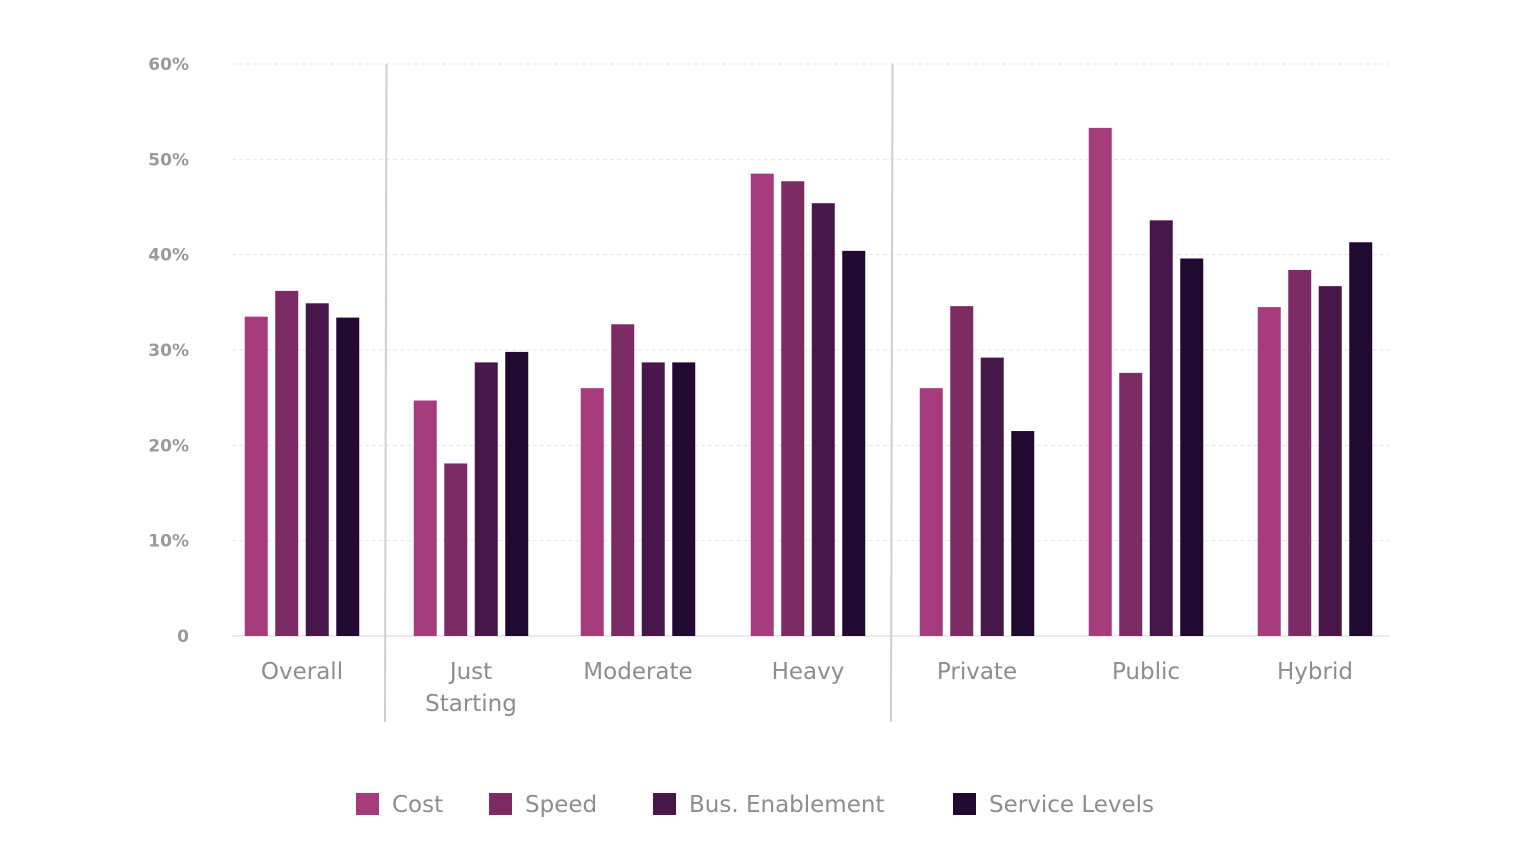 The width and height of the screenshot is (1521, 868). What do you see at coordinates (808, 672) in the screenshot?
I see `x-tick-label: Heavy` at bounding box center [808, 672].